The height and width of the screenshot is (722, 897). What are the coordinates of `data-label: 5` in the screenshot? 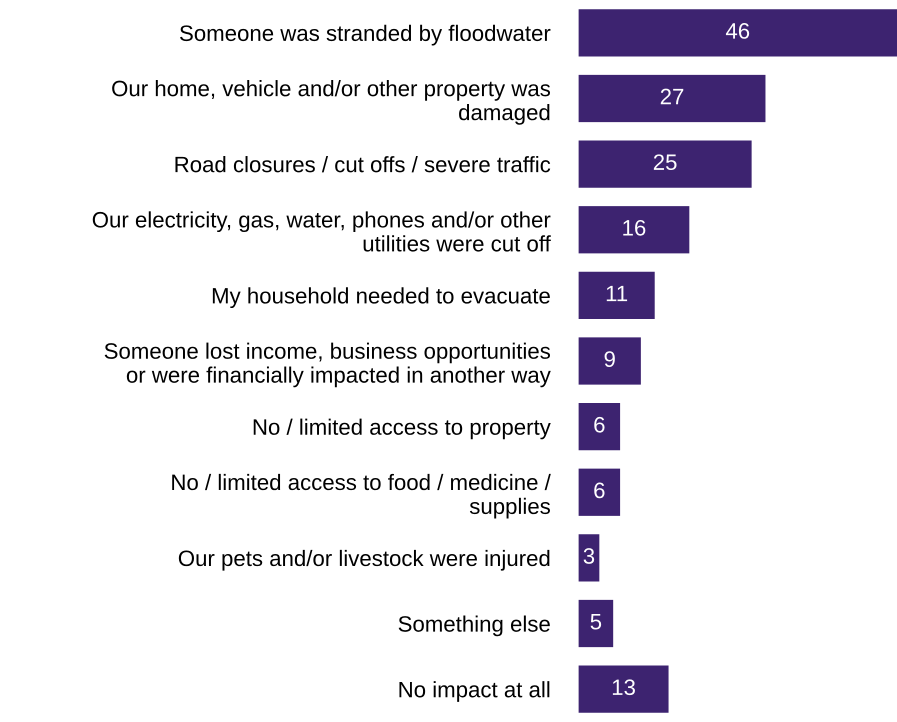 It's located at (596, 622).